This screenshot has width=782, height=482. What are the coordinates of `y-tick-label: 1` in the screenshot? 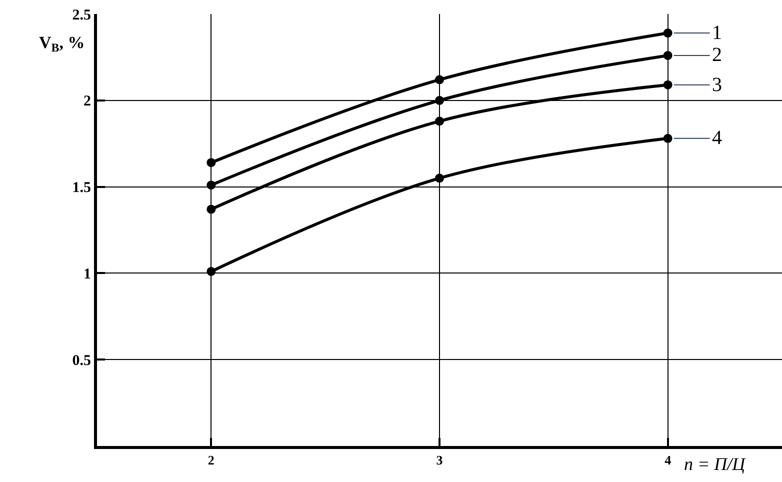 It's located at (87, 274).